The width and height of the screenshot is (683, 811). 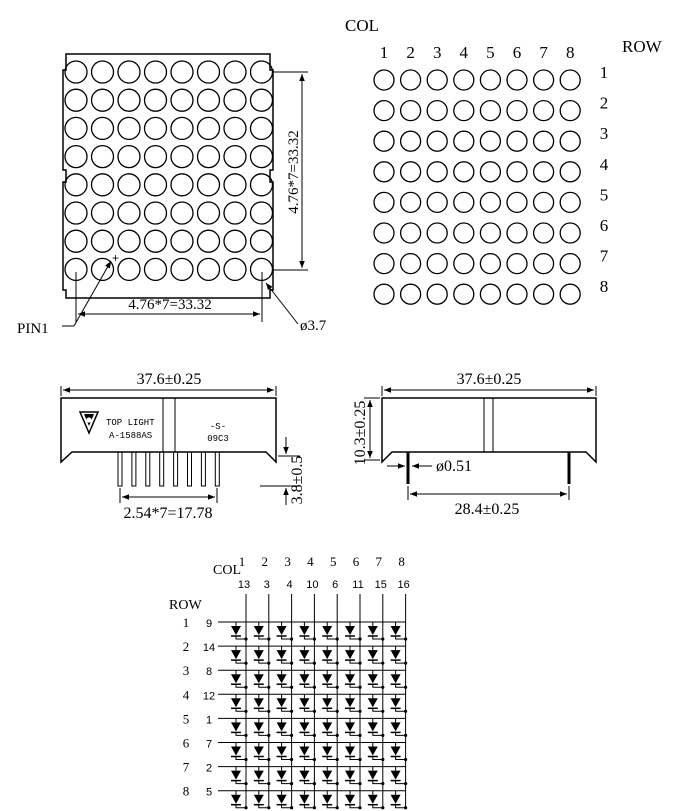 What do you see at coordinates (242, 561) in the screenshot?
I see `schematic-col-label: 1` at bounding box center [242, 561].